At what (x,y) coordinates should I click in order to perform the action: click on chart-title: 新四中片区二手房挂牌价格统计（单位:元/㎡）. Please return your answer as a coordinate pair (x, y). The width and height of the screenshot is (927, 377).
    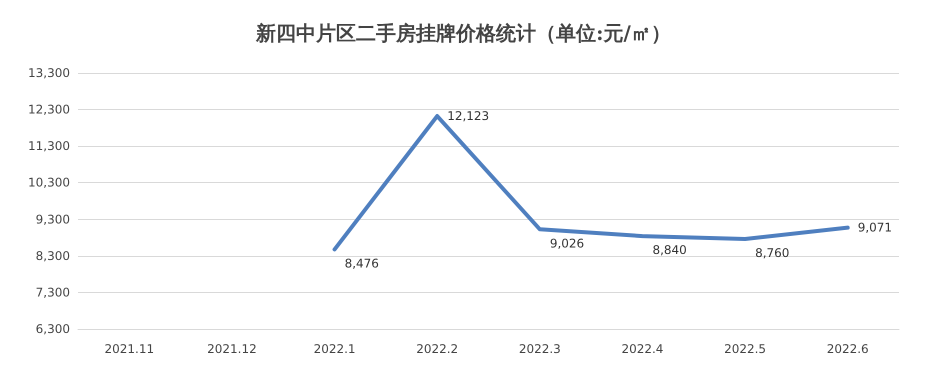
    Looking at the image, I should click on (463, 33).